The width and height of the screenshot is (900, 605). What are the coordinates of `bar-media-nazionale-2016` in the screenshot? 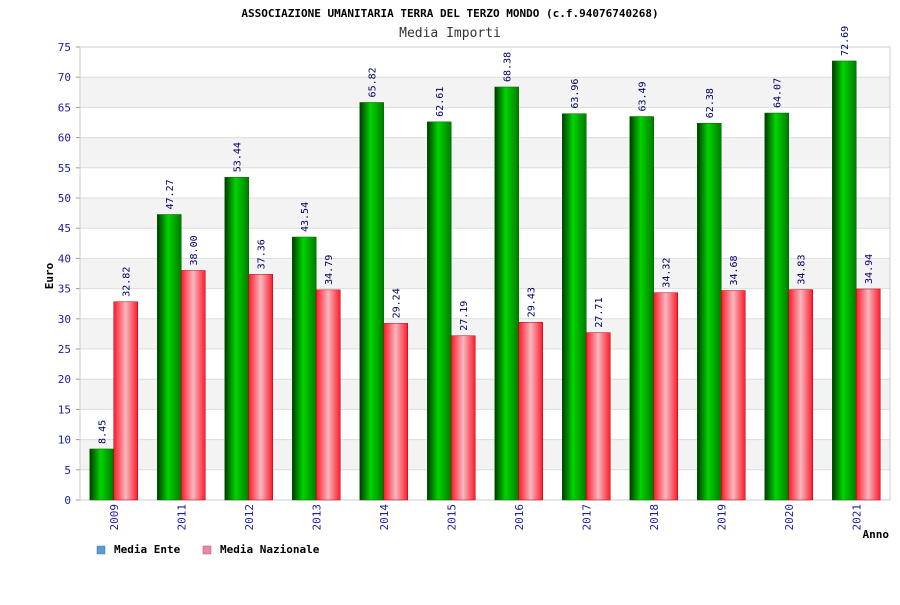 It's located at (530, 411).